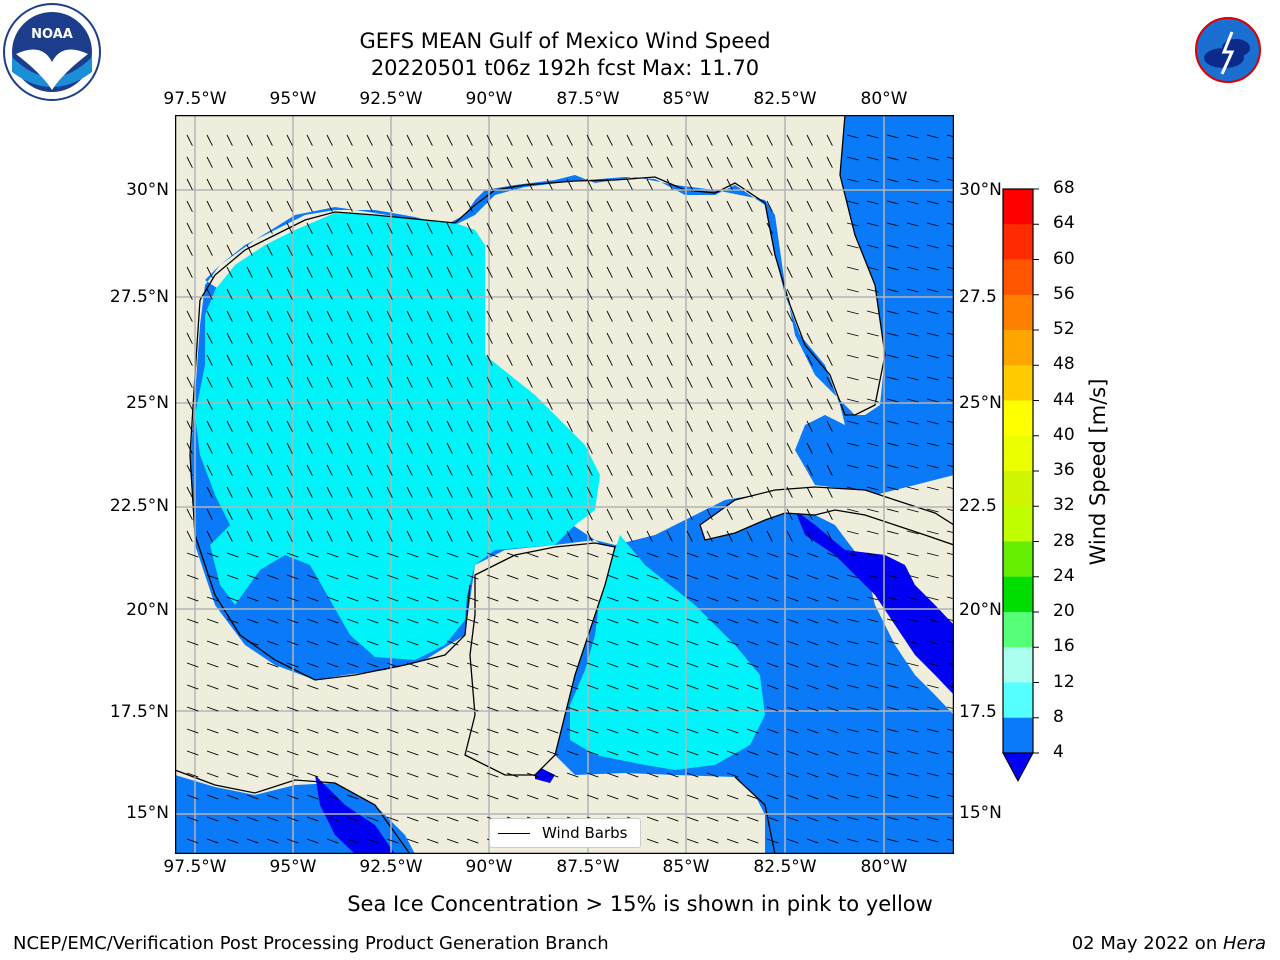 The image size is (1280, 960). I want to click on lat-label: 25°N, so click(147, 403).